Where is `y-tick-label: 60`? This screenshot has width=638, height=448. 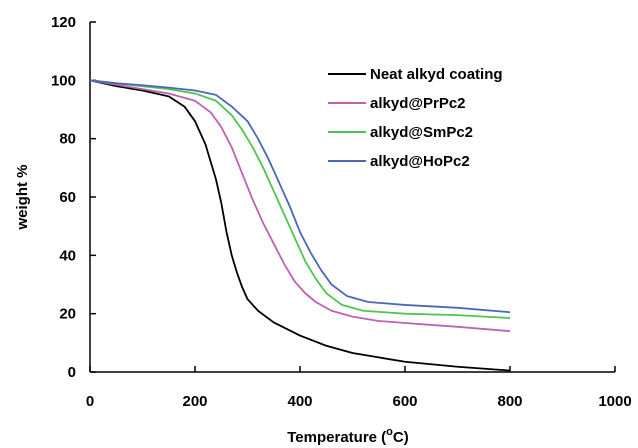 y-tick-label: 60 is located at coordinates (67, 197).